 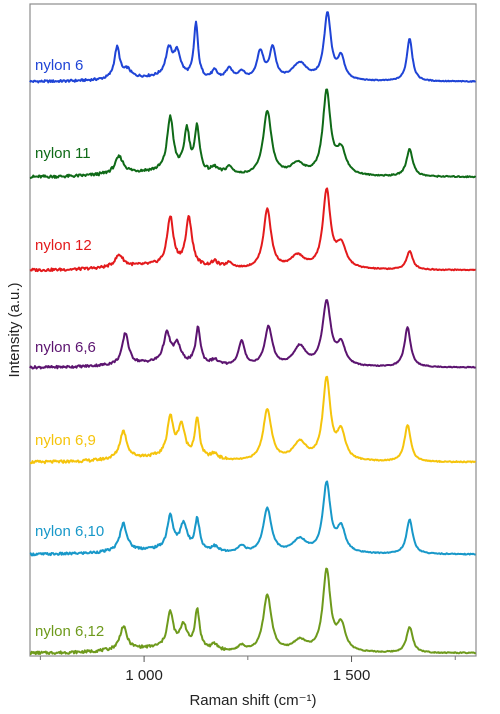 I want to click on x-tick-label: 1 500, so click(x=352, y=675).